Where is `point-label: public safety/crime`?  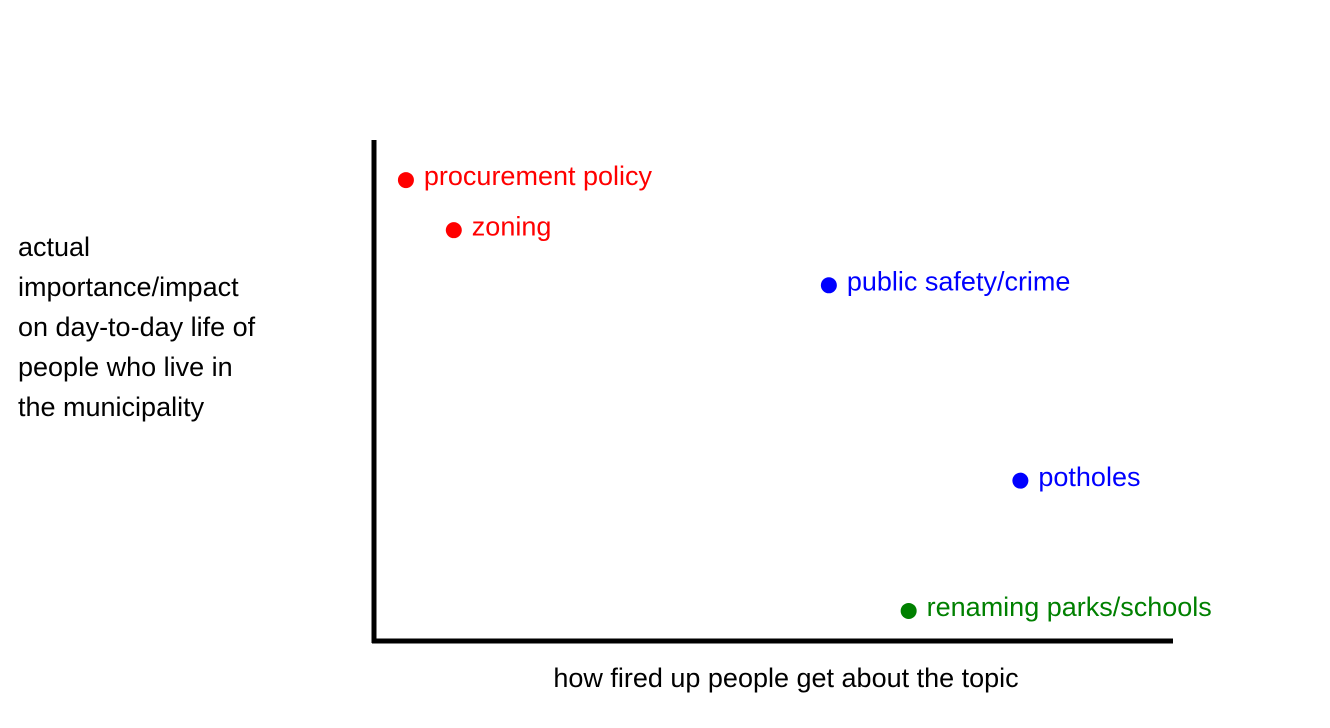 point-label: public safety/crime is located at coordinates (959, 281).